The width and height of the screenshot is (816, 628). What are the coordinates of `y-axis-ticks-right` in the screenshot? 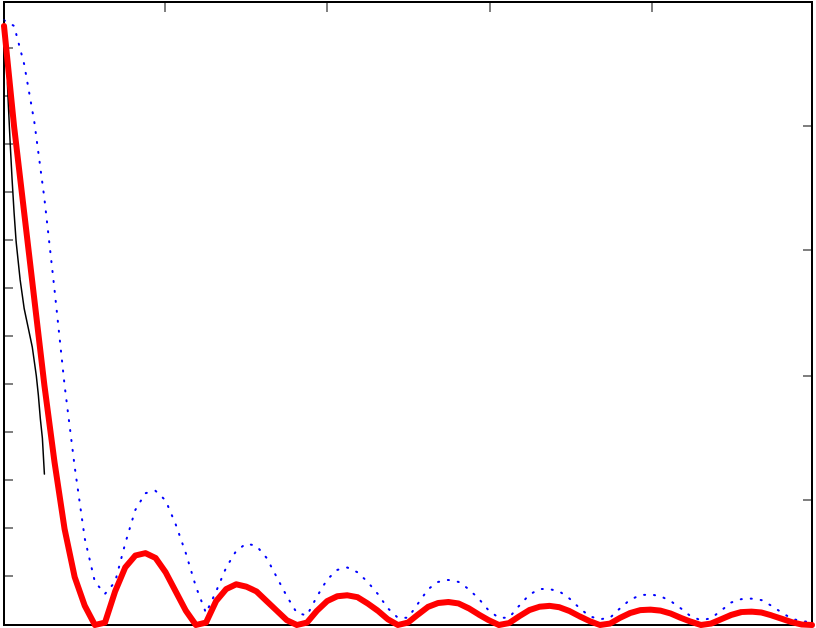 It's located at (807, 313).